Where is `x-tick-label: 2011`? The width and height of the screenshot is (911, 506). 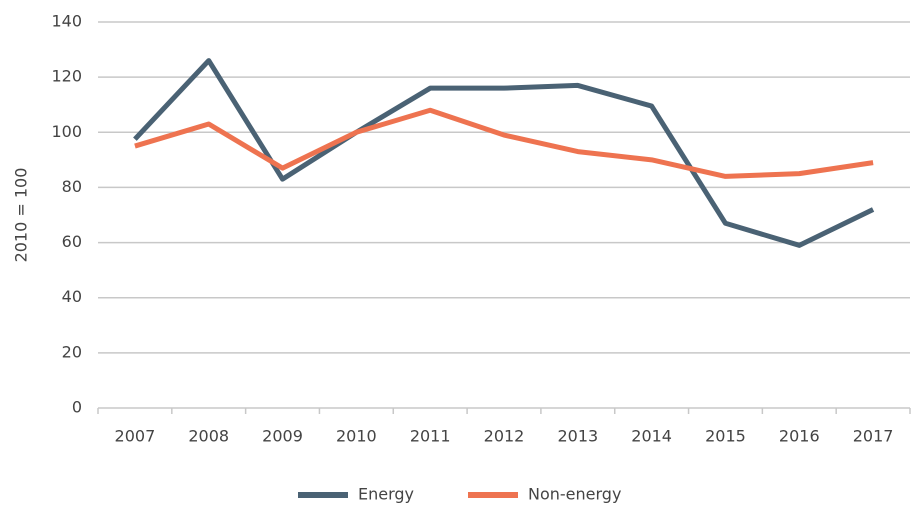
x-tick-label: 2011 is located at coordinates (430, 436).